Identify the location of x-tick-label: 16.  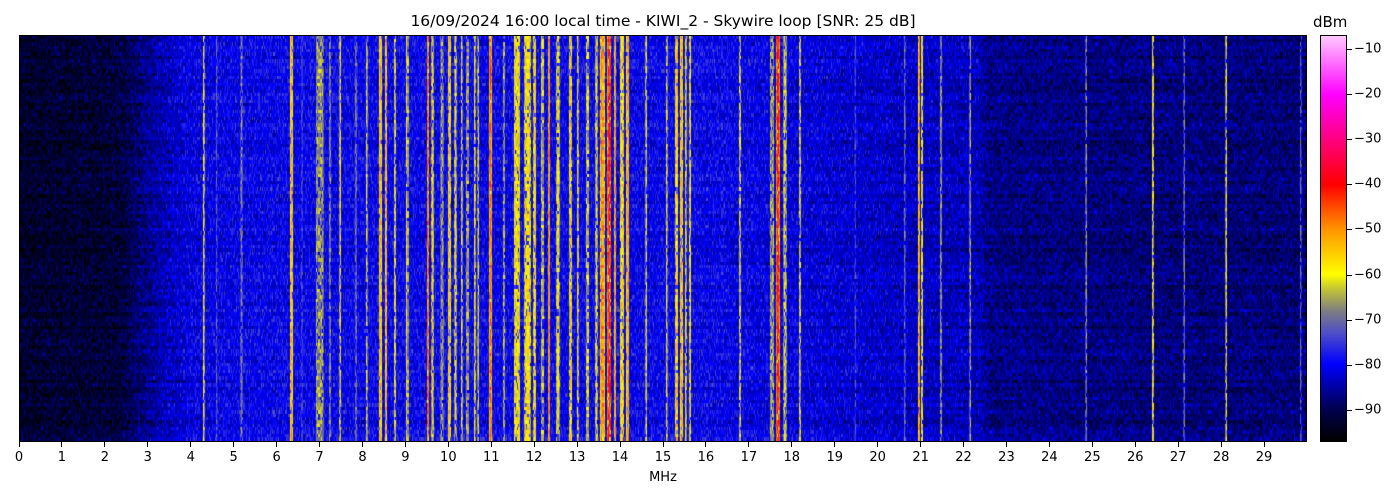
(706, 457).